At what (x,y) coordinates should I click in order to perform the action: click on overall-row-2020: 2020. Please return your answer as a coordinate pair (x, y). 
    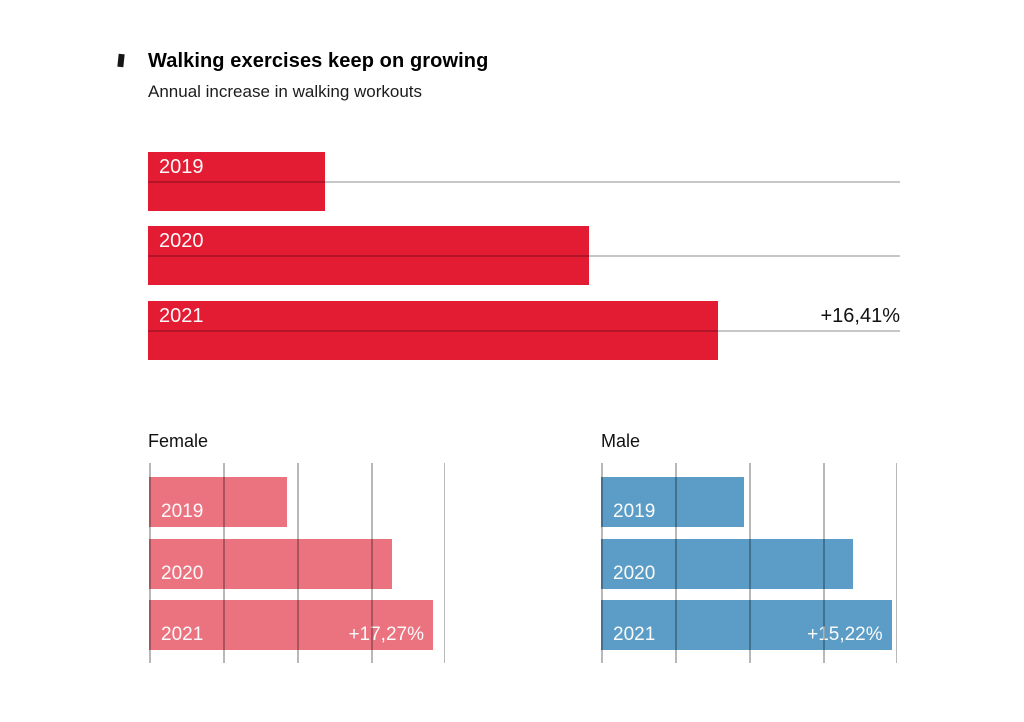
    Looking at the image, I should click on (524, 255).